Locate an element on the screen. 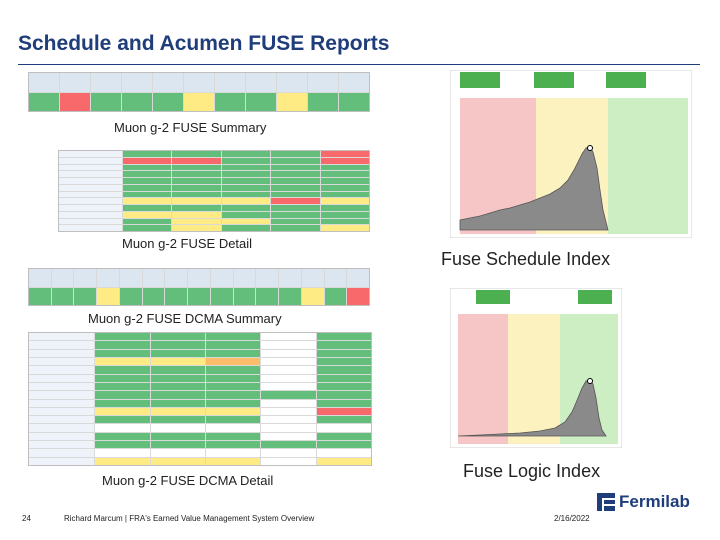 The width and height of the screenshot is (720, 540). fuse-summary-caption: Muon g-2 FUSE Summary is located at coordinates (190, 127).